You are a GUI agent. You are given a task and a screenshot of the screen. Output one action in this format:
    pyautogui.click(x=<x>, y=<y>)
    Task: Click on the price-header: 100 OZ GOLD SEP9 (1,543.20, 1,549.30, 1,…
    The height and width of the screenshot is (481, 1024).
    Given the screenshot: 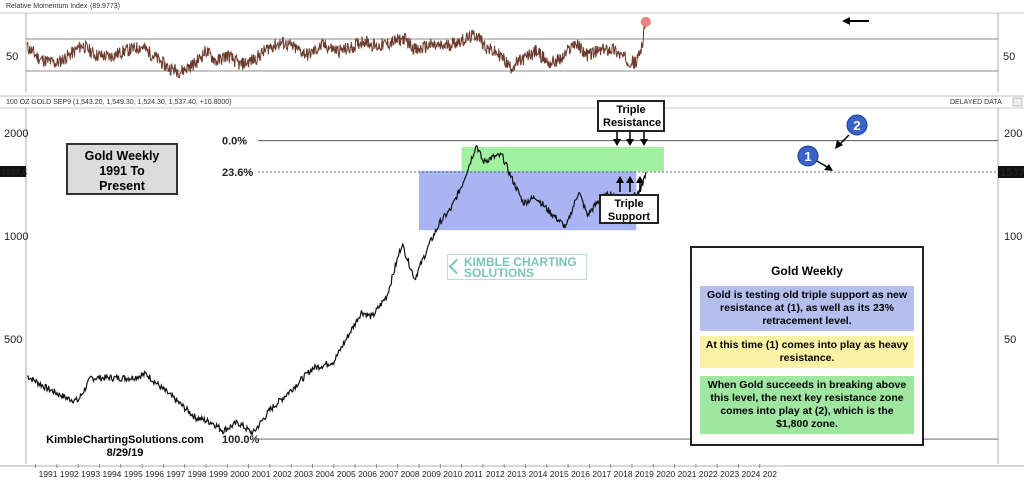 What is the action you would take?
    pyautogui.click(x=119, y=102)
    